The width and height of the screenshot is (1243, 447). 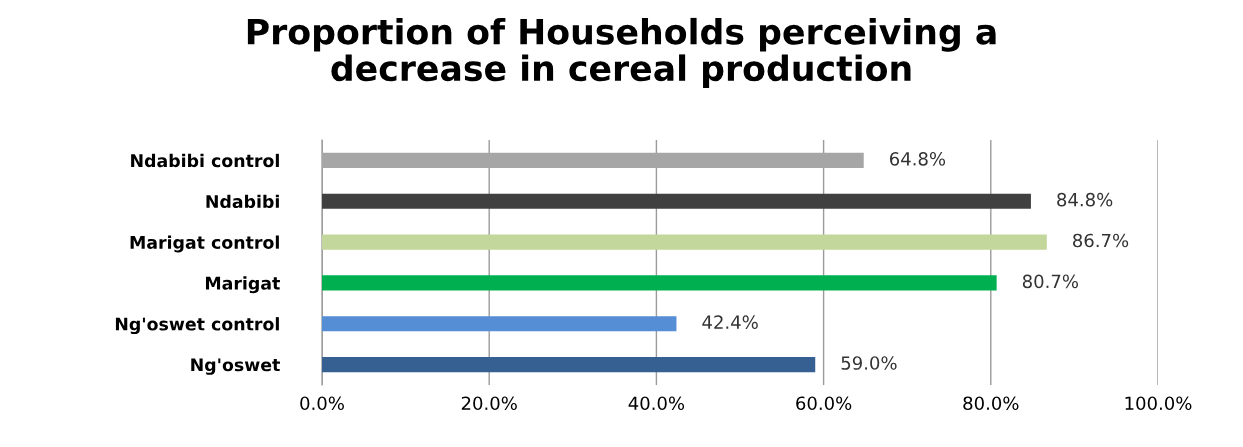 What do you see at coordinates (656, 403) in the screenshot?
I see `x-tick-label: 40.0%` at bounding box center [656, 403].